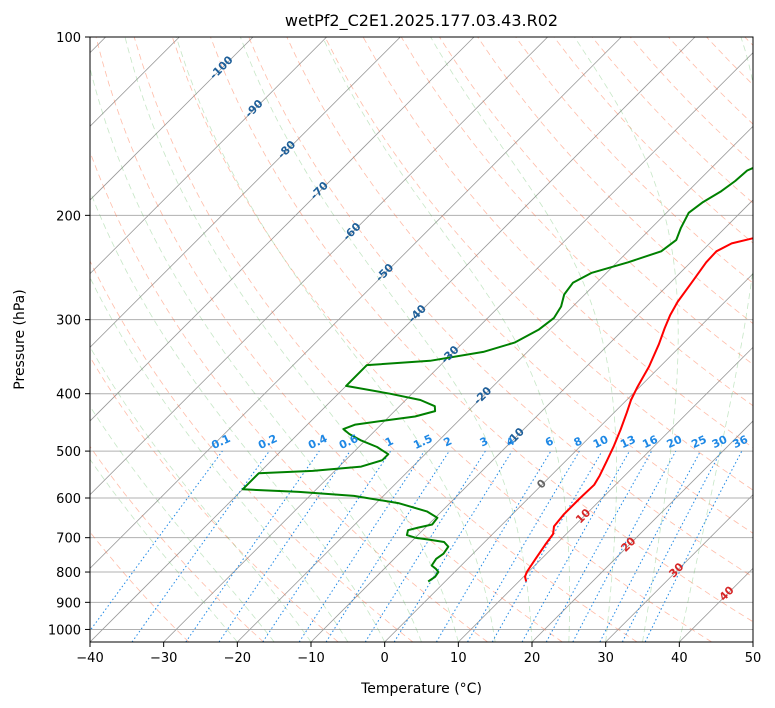 Image resolution: width=775 pixels, height=708 pixels. Describe the element at coordinates (605, 658) in the screenshot. I see `x-tick-label: 30` at that location.